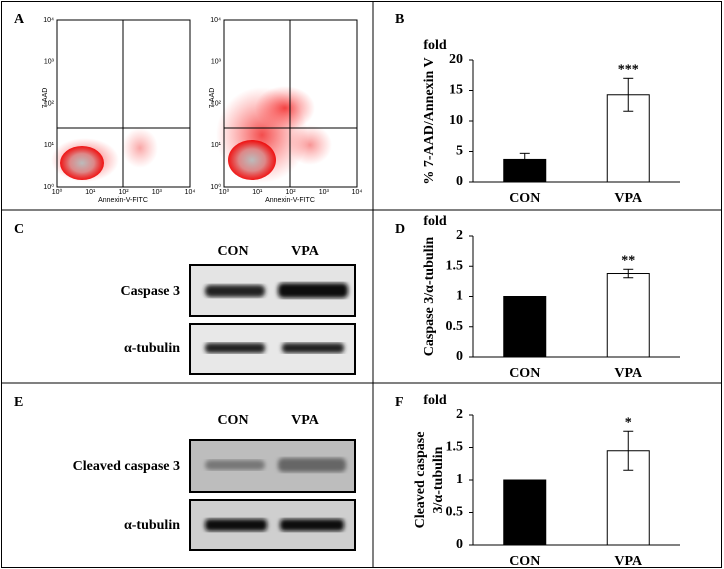 The width and height of the screenshot is (724, 569). What do you see at coordinates (429, 297) in the screenshot?
I see `y-axis-label: Caspase 3/α-tubulin` at bounding box center [429, 297].